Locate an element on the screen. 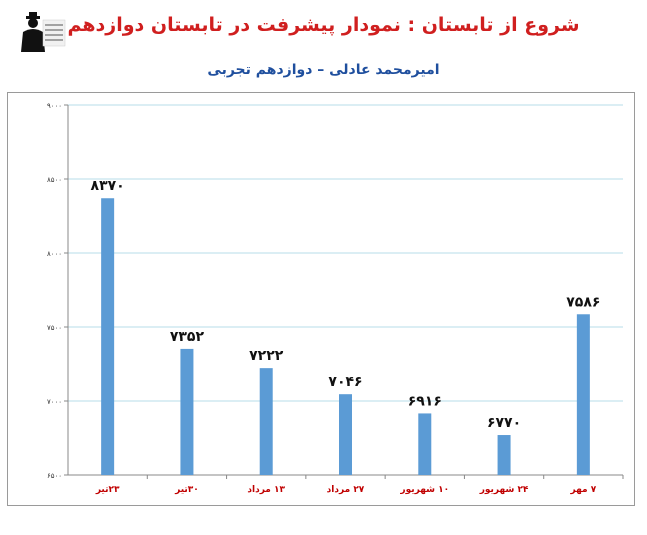 Image resolution: width=647 pixels, height=535 pixels. logo-icon is located at coordinates (42, 33).